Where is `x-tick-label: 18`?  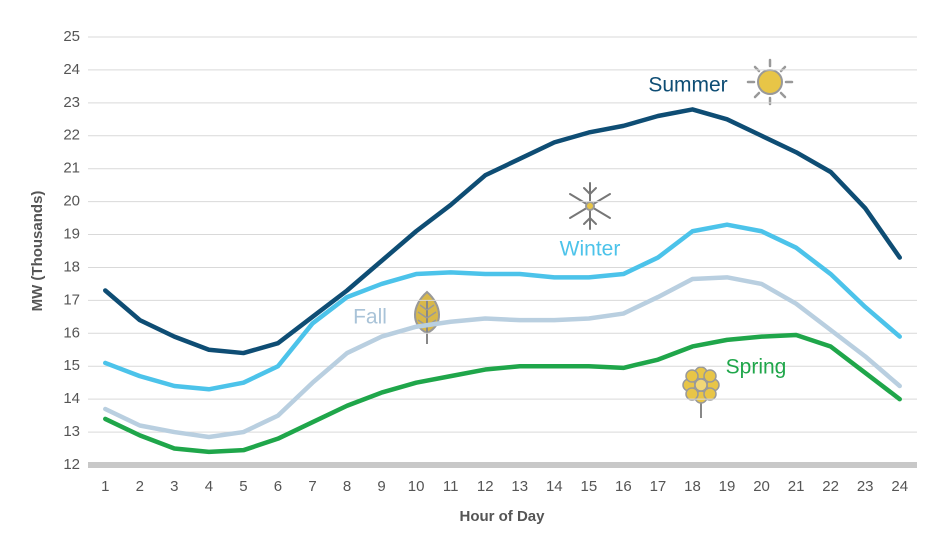
x-tick-label: 18 is located at coordinates (692, 486).